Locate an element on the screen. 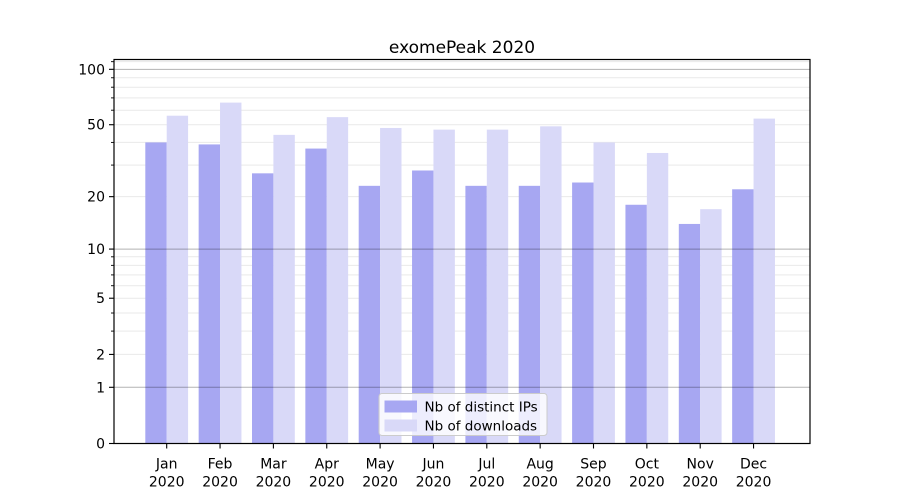 Image resolution: width=900 pixels, height=500 pixels. y-tick-label: 20 is located at coordinates (96, 198).